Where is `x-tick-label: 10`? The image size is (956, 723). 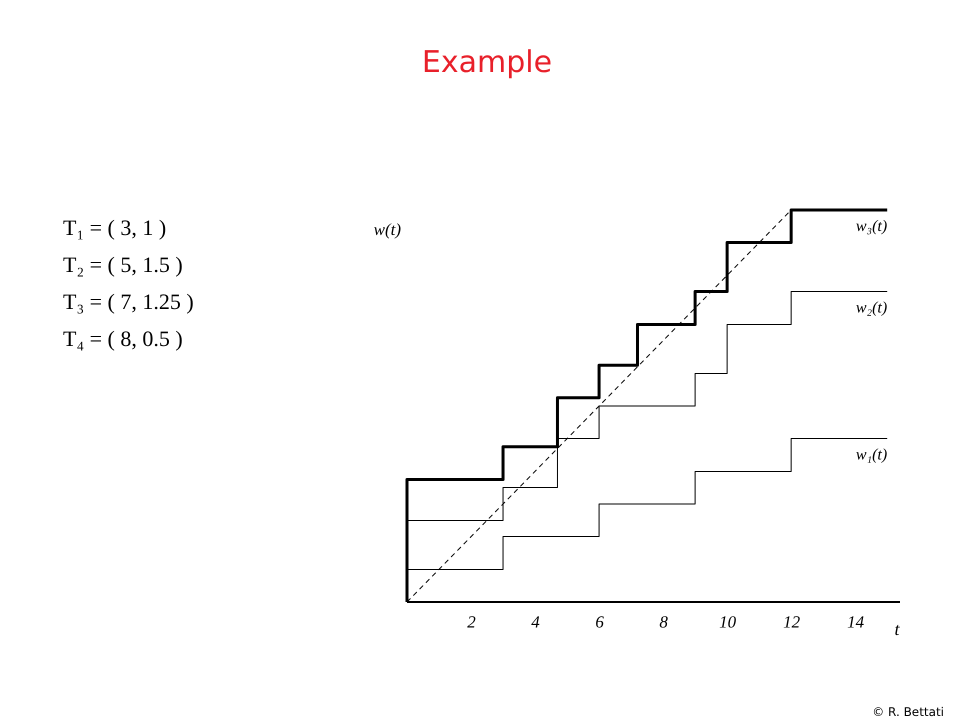
x-tick-label: 10 is located at coordinates (728, 622).